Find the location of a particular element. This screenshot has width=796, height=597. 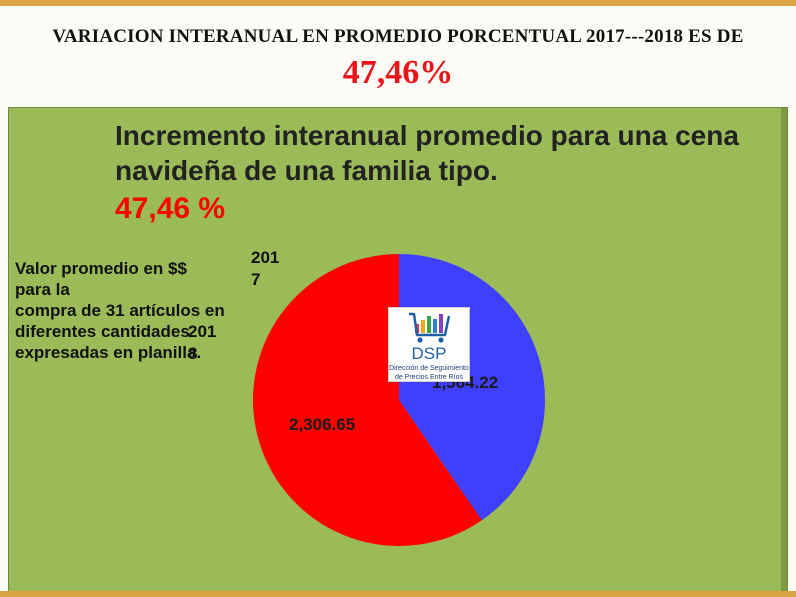

pie-slice-2018 is located at coordinates (367, 400).